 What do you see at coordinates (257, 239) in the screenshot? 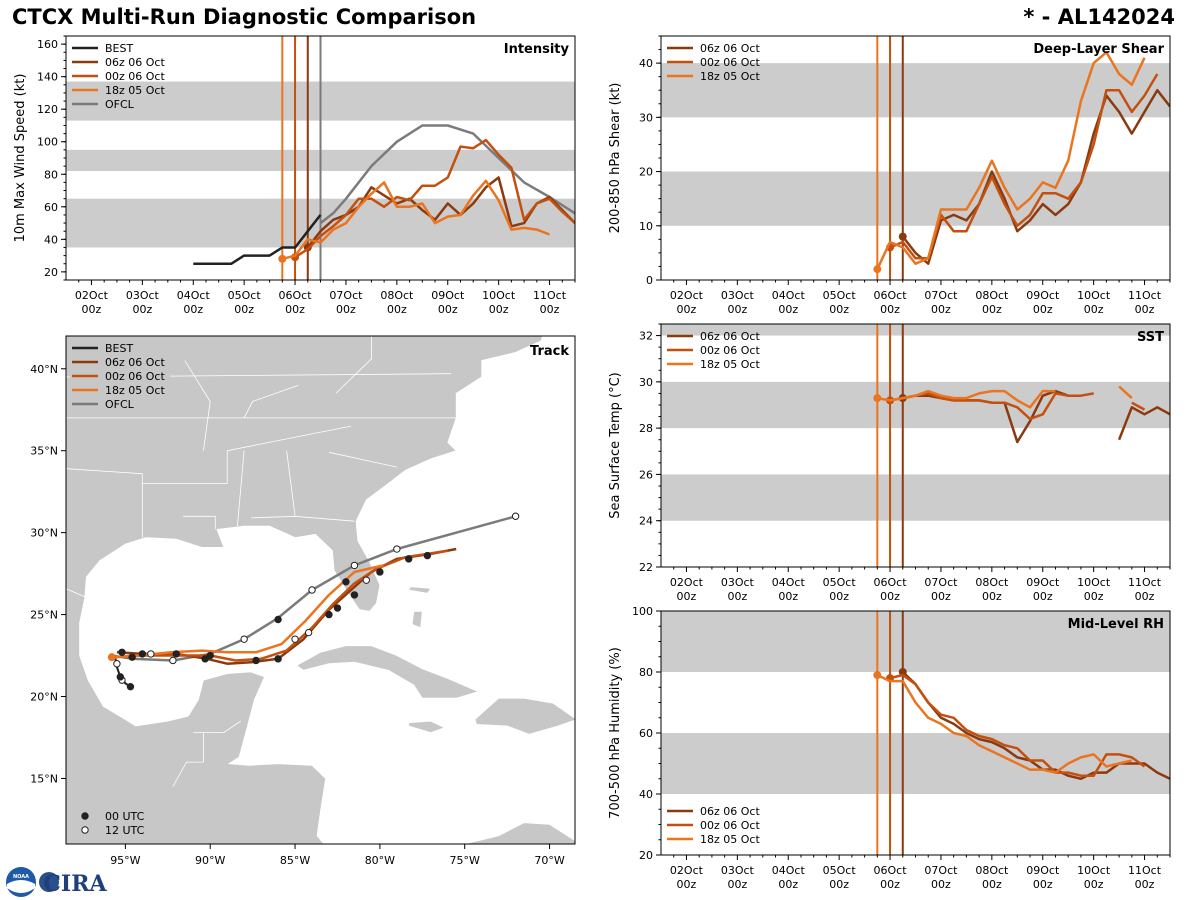
I see `intensity-series-BEST-line` at bounding box center [257, 239].